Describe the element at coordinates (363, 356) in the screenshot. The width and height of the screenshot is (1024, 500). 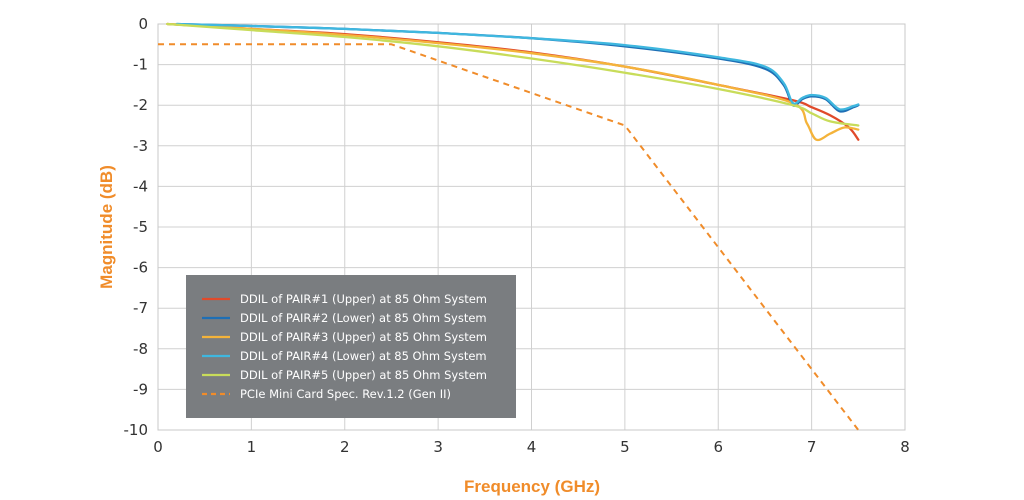
I see `legend-item-label: DDIL of PAIR#4 (Lower) at 85 Ohm System` at that location.